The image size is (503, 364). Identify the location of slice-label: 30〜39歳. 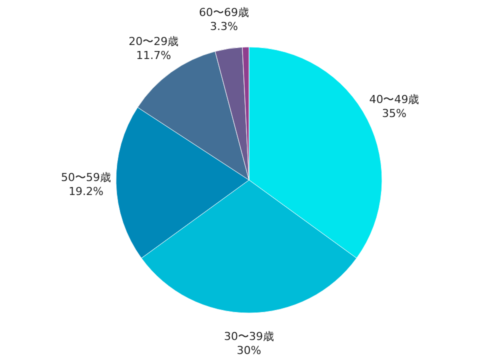
(249, 336).